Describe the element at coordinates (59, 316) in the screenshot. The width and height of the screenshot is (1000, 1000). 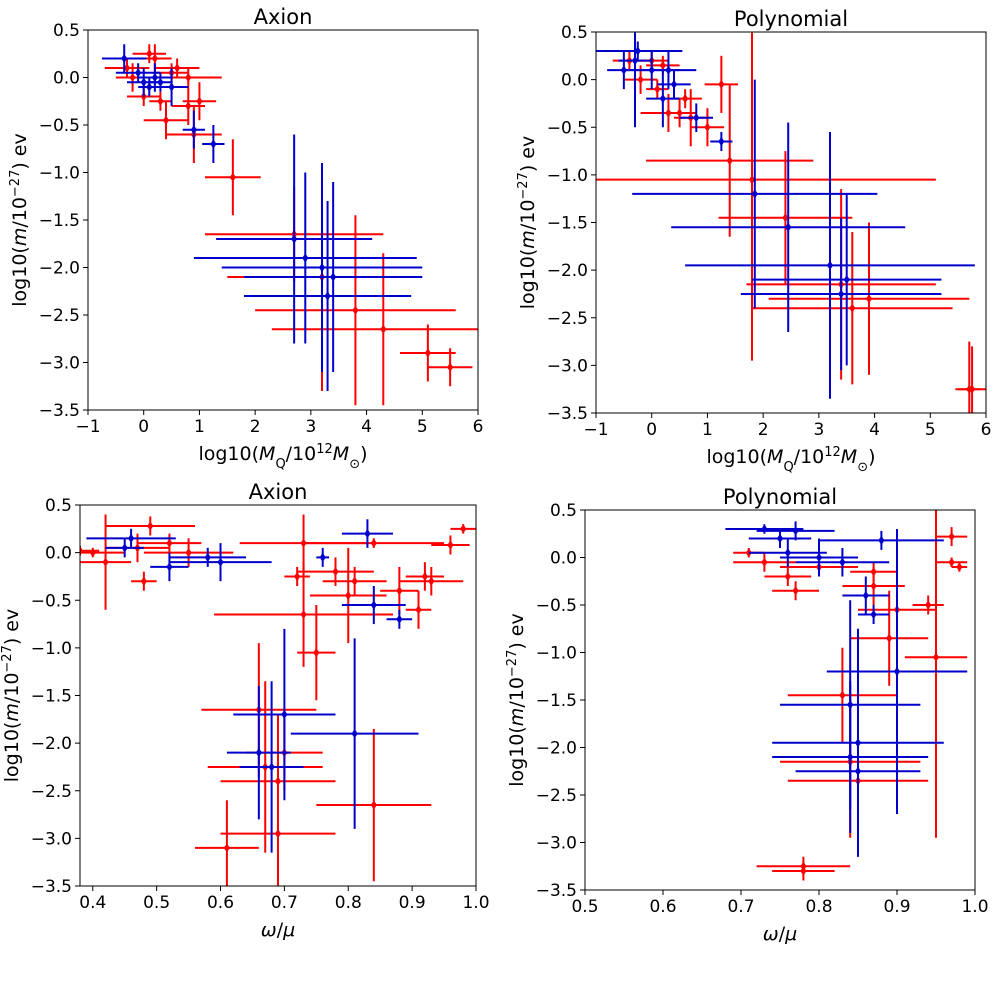
I see `y-tick-label: −2.5` at that location.